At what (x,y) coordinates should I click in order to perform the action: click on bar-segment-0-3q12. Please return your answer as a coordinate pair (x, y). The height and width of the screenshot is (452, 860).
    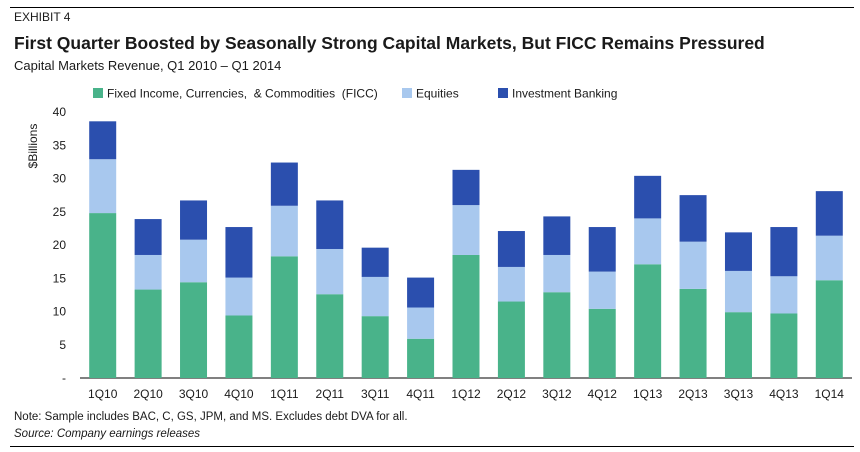
    Looking at the image, I should click on (557, 335).